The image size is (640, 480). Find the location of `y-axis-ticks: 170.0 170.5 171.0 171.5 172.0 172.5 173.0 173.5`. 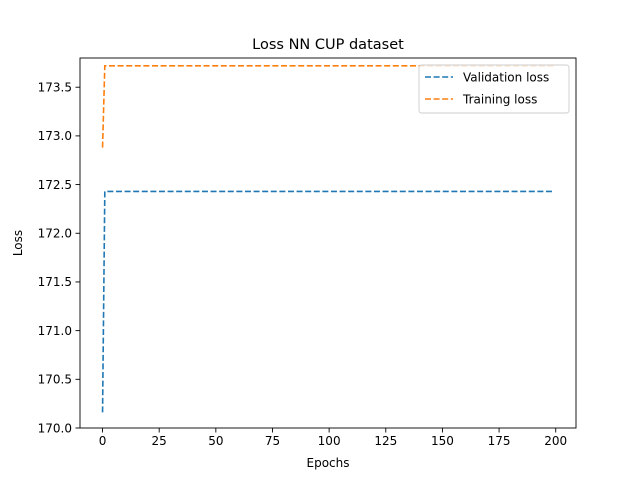

y-axis-ticks: 170.0 170.5 171.0 171.5 172.0 172.5 173.0 173.5 is located at coordinates (59, 258).